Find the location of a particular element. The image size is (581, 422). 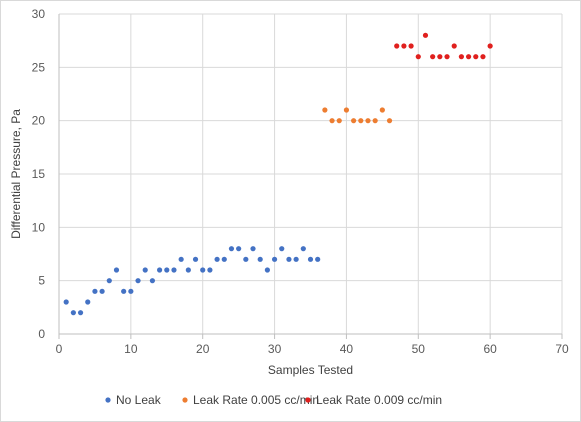

x-tick-label: 40 is located at coordinates (347, 349).